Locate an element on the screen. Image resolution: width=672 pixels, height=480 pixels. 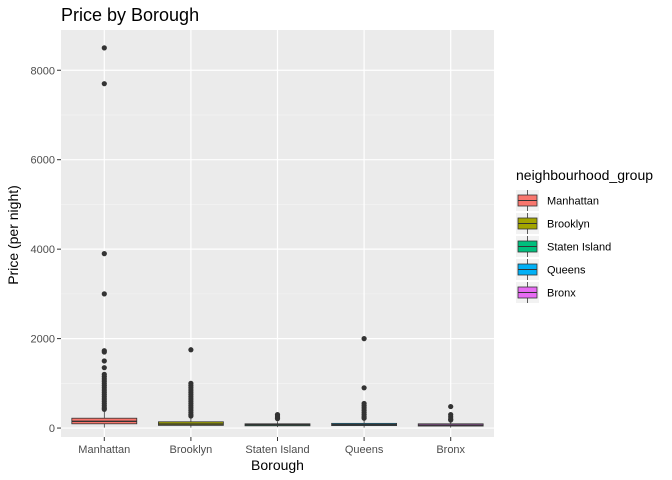
box-brooklyn is located at coordinates (191, 387).